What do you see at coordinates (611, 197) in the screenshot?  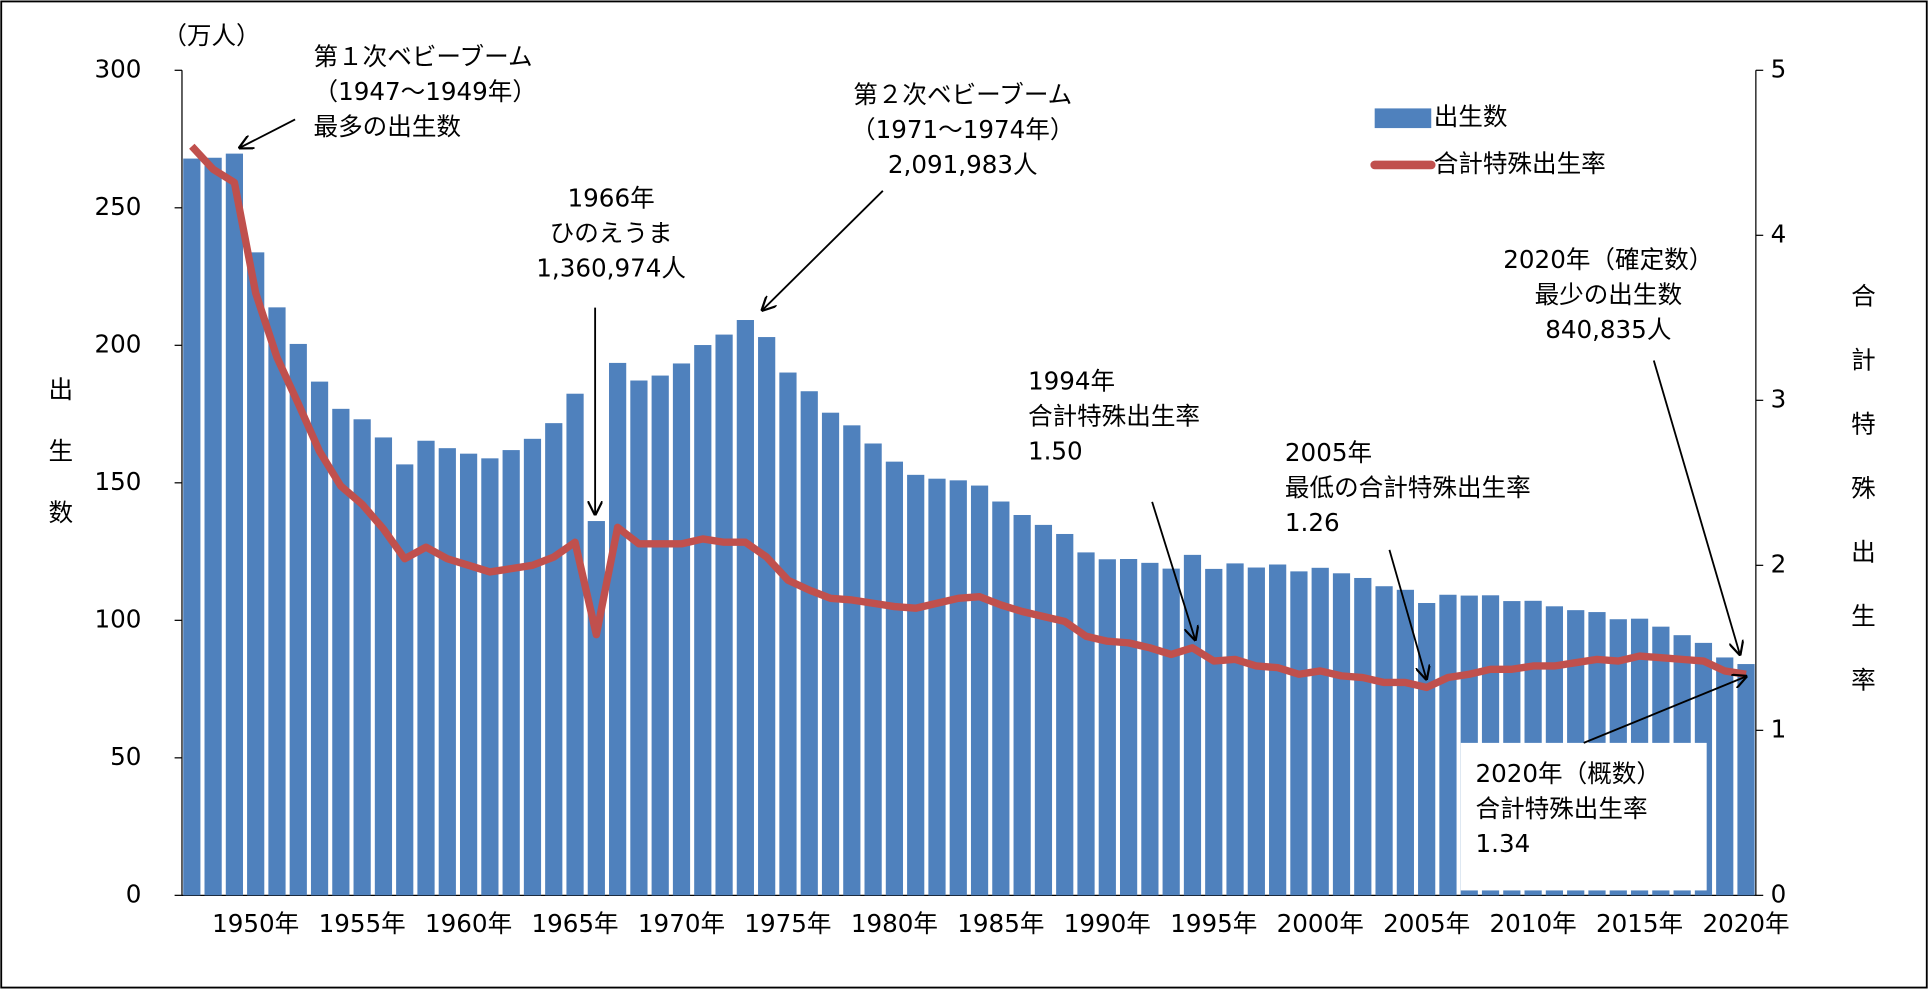 I see `annotation: 1966年` at bounding box center [611, 197].